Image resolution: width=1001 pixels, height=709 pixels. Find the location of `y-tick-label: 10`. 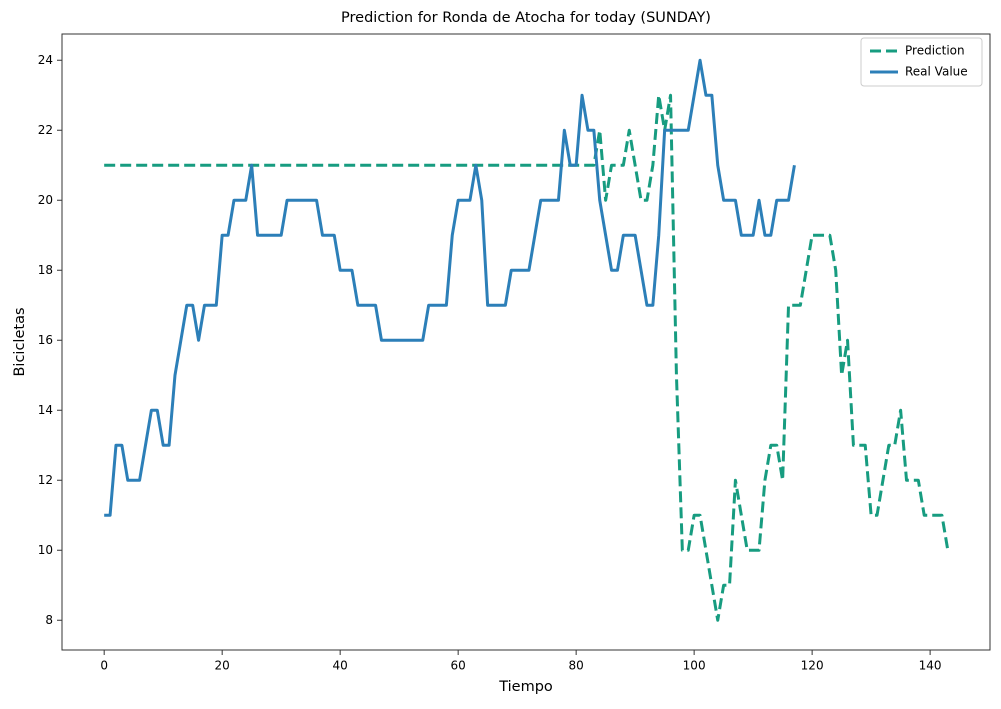

y-tick-label: 10 is located at coordinates (45, 550).